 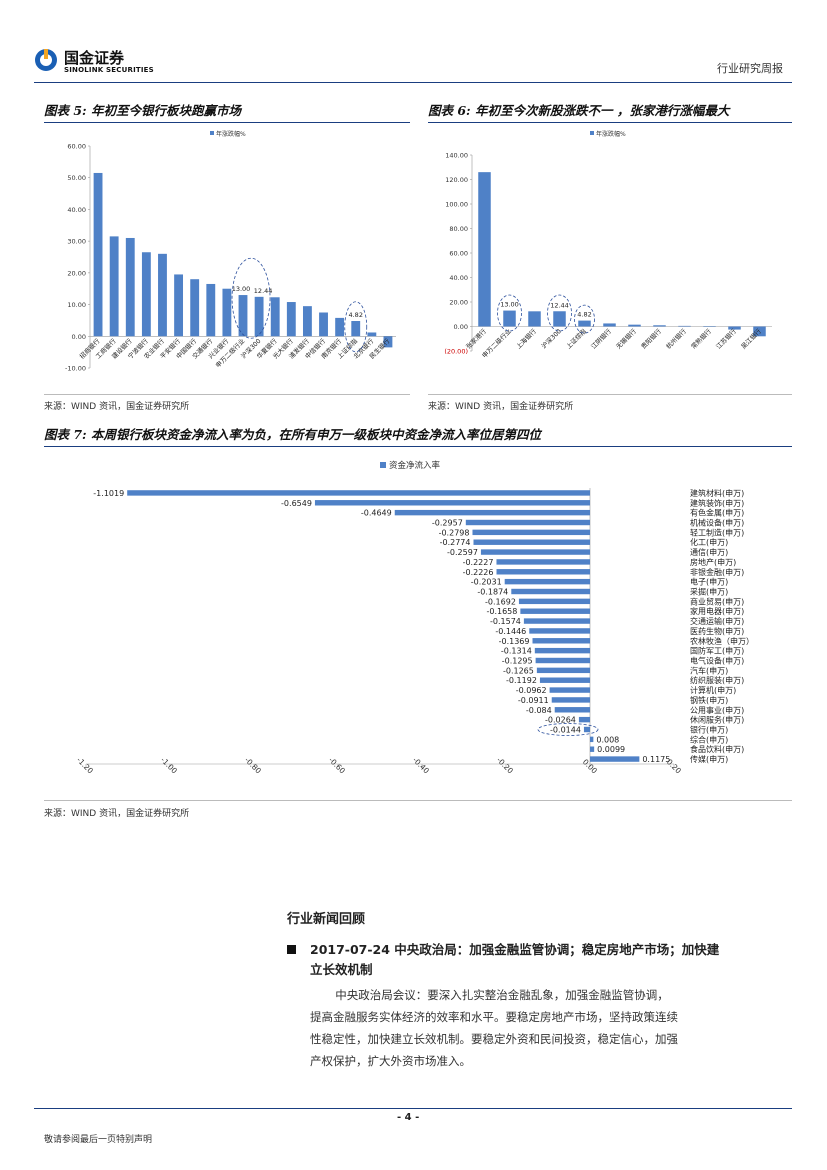 What do you see at coordinates (94, 62) in the screenshot?
I see `company-logo` at bounding box center [94, 62].